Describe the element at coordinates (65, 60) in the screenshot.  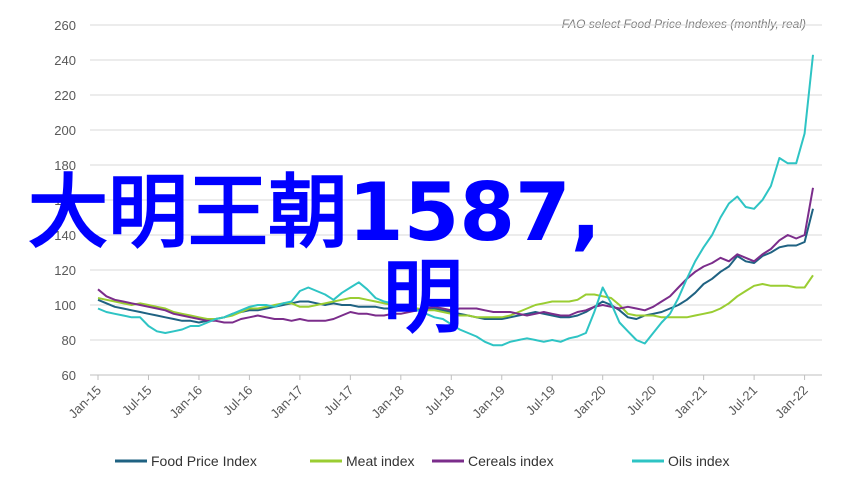
I see `y-tick-label: 240` at that location.